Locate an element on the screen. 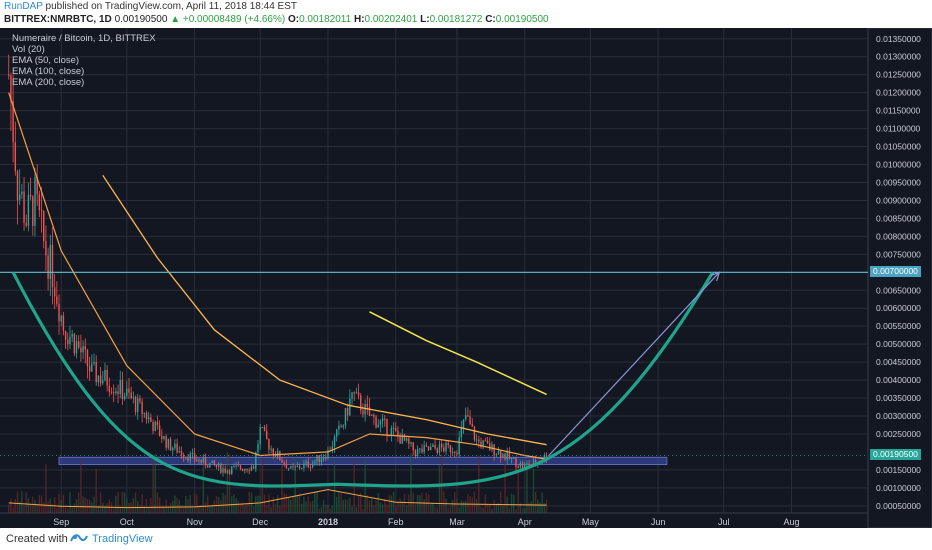 Image resolution: width=932 pixels, height=550 pixels. y-tick-label: 0.00350000 is located at coordinates (898, 398).